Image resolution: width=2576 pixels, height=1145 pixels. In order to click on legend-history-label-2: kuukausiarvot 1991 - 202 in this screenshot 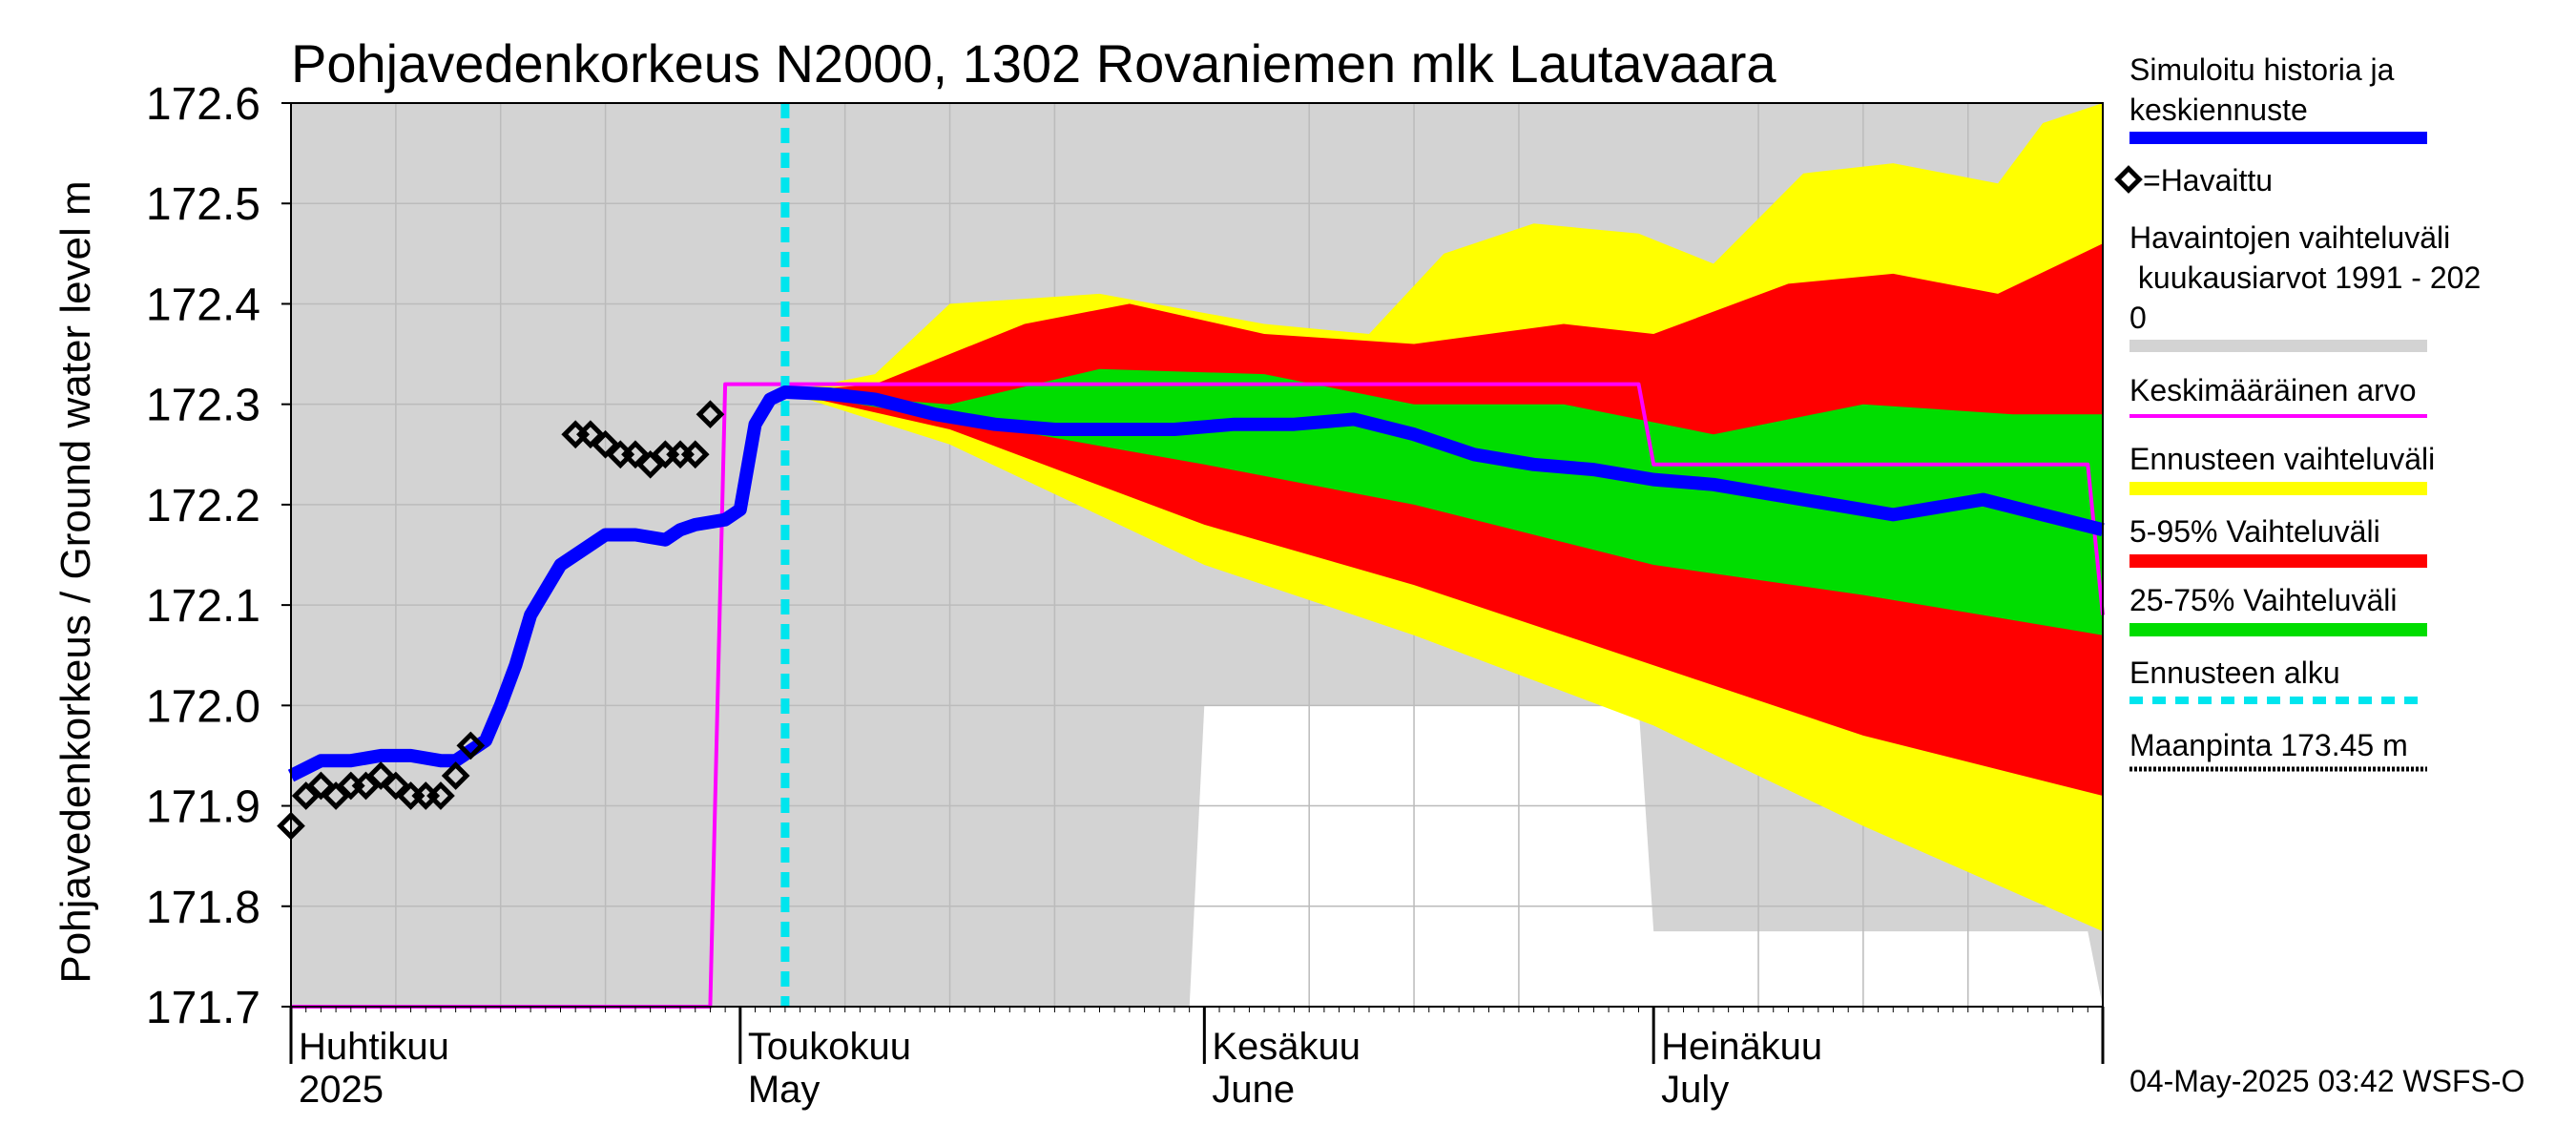, I will do `click(2305, 277)`.